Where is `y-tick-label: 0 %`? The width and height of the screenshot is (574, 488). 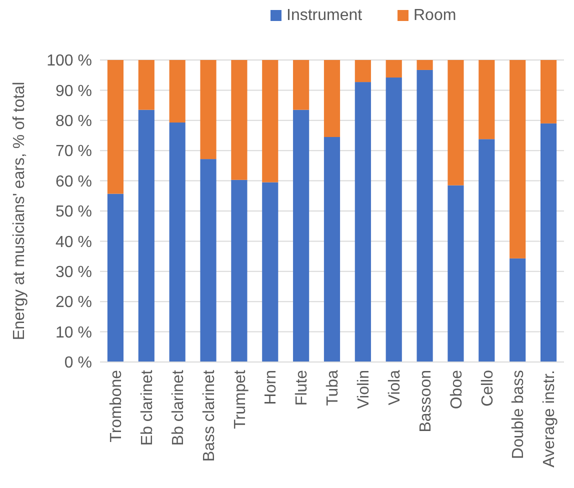 y-tick-label: 0 % is located at coordinates (78, 363).